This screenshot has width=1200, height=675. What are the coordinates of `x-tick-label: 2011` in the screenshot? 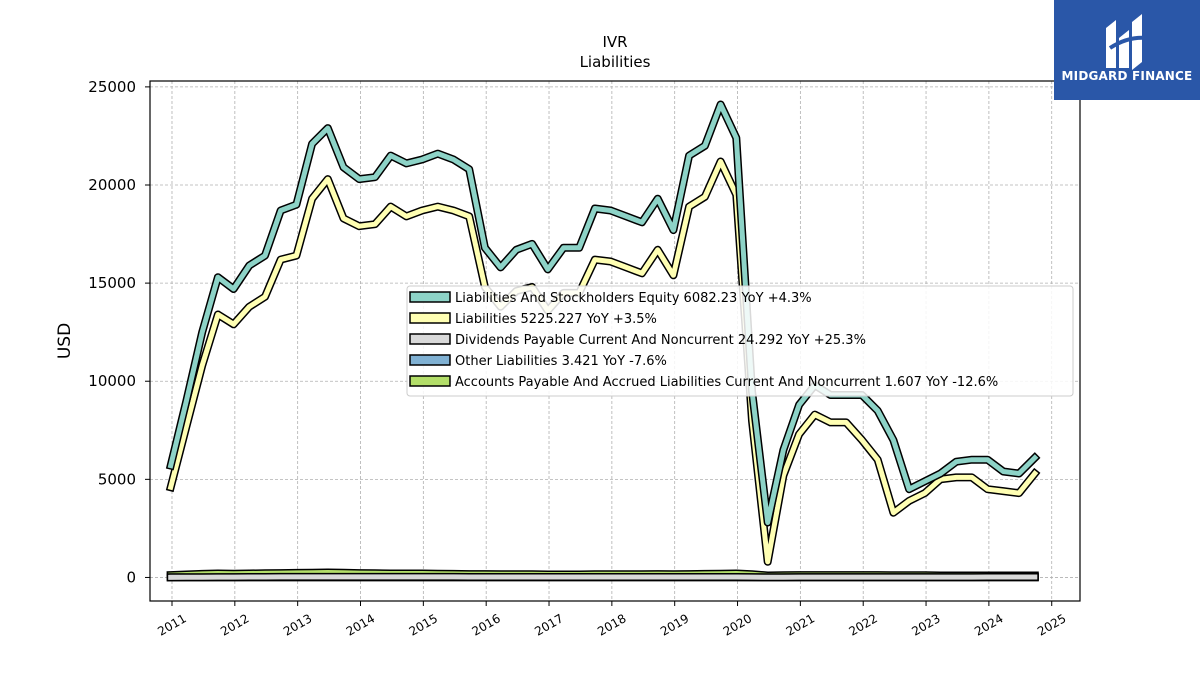 It's located at (171, 624).